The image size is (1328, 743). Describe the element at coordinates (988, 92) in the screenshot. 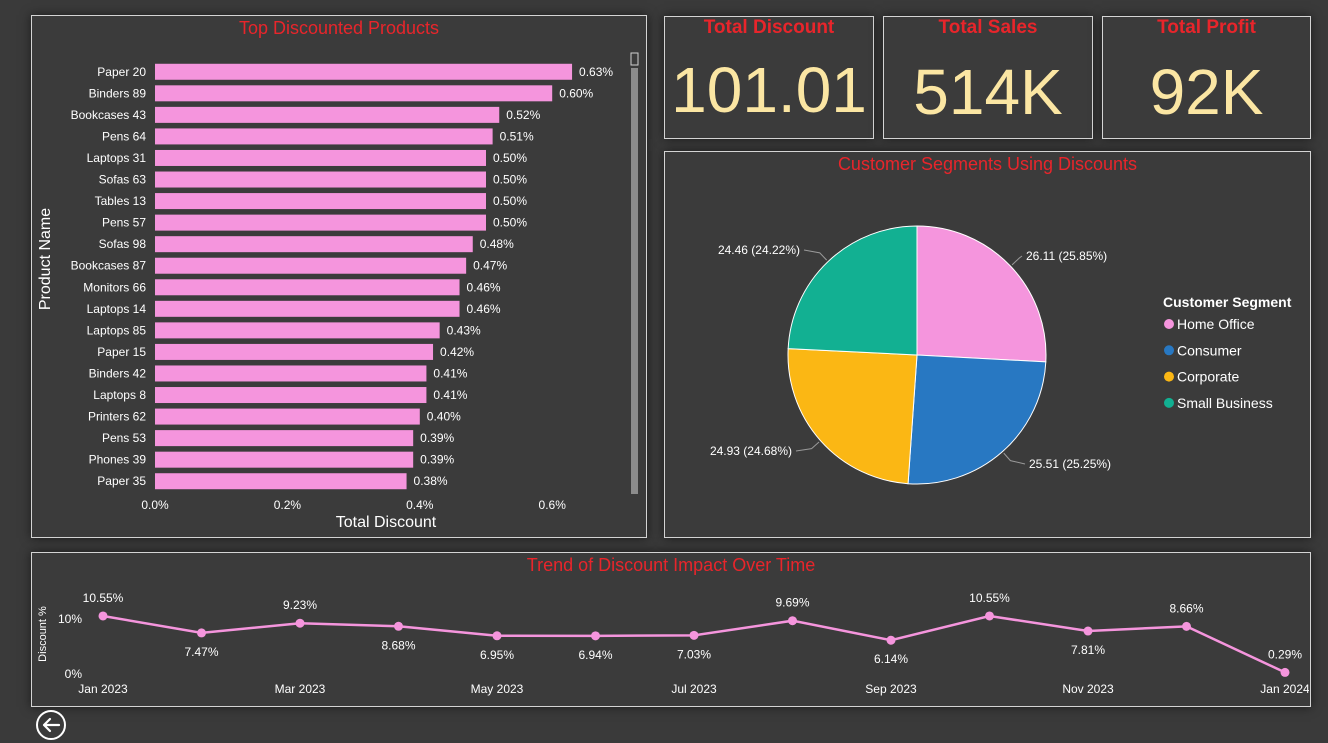

I see `kpi-value-total-sales: 514K` at that location.